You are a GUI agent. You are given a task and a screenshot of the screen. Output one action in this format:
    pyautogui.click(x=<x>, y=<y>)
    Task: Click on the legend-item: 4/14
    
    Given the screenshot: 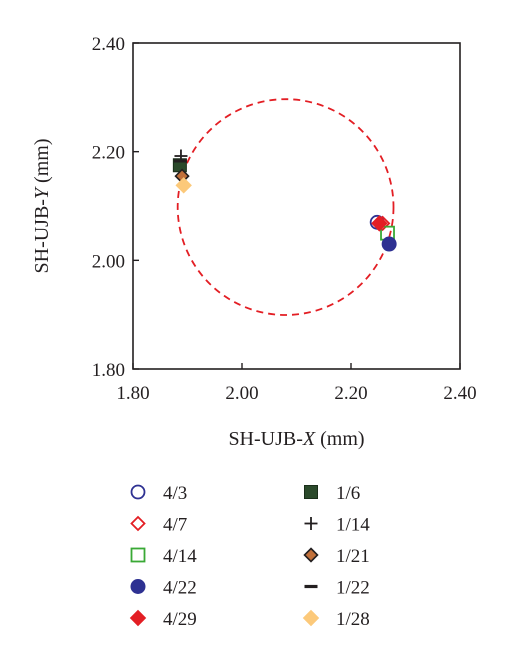 What is the action you would take?
    pyautogui.click(x=163, y=556)
    